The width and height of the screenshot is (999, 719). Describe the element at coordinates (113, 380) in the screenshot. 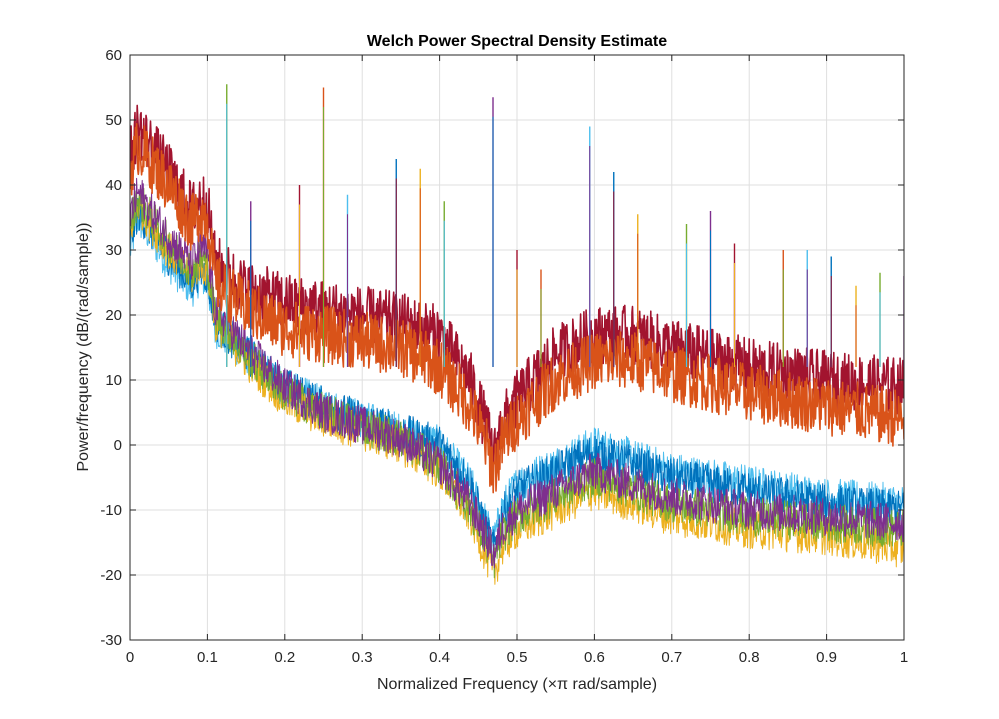

I see `y-tick-label: 10` at that location.